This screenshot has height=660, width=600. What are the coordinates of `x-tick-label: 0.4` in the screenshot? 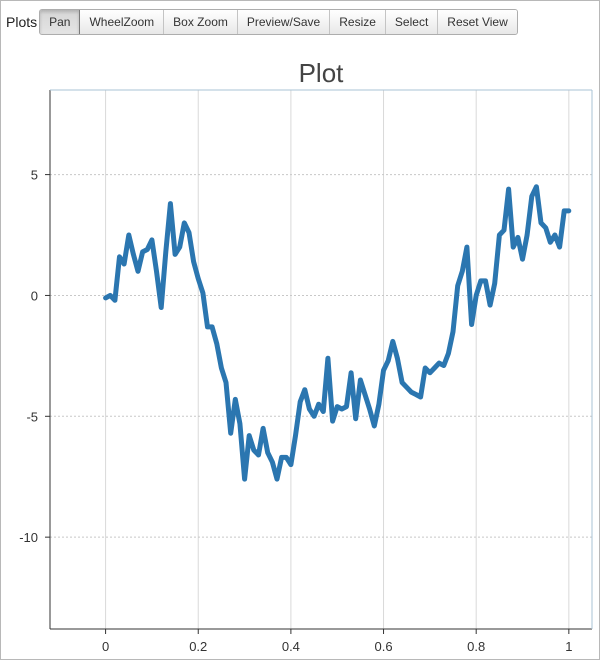 It's located at (291, 646).